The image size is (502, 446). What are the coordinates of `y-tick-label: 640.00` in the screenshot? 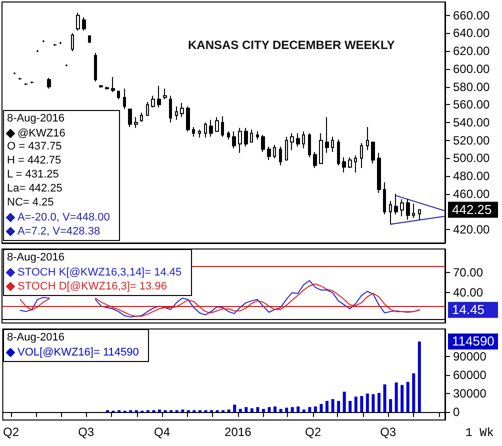 It's located at (471, 33).